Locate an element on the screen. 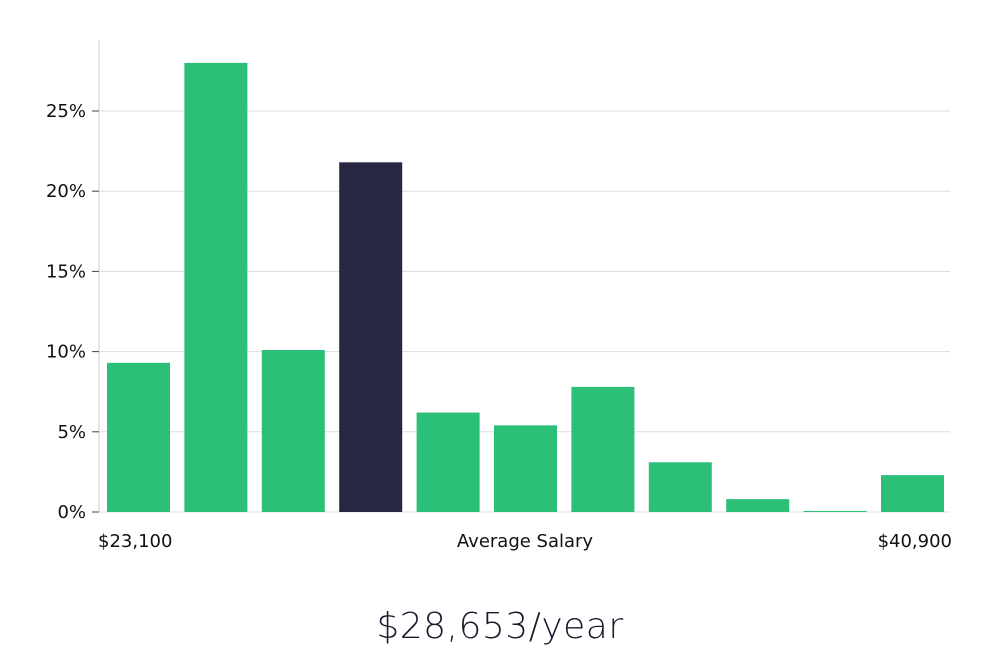  x-min-label: $23,100 is located at coordinates (135, 541).